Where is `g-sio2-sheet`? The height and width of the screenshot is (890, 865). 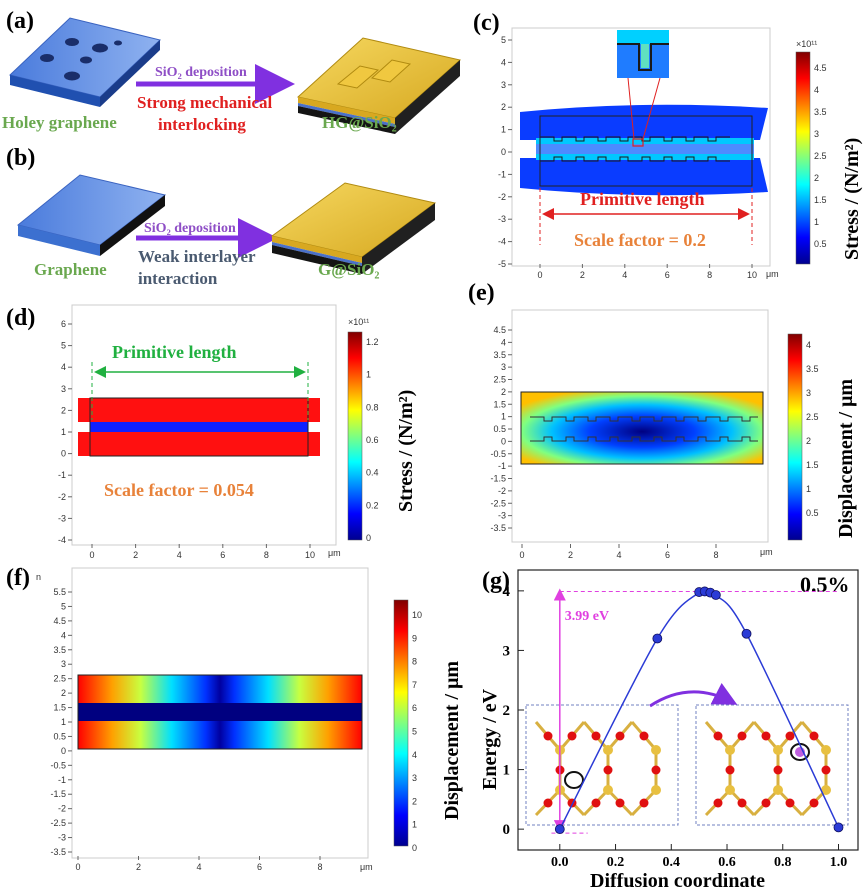 g-sio2-sheet is located at coordinates (353, 228).